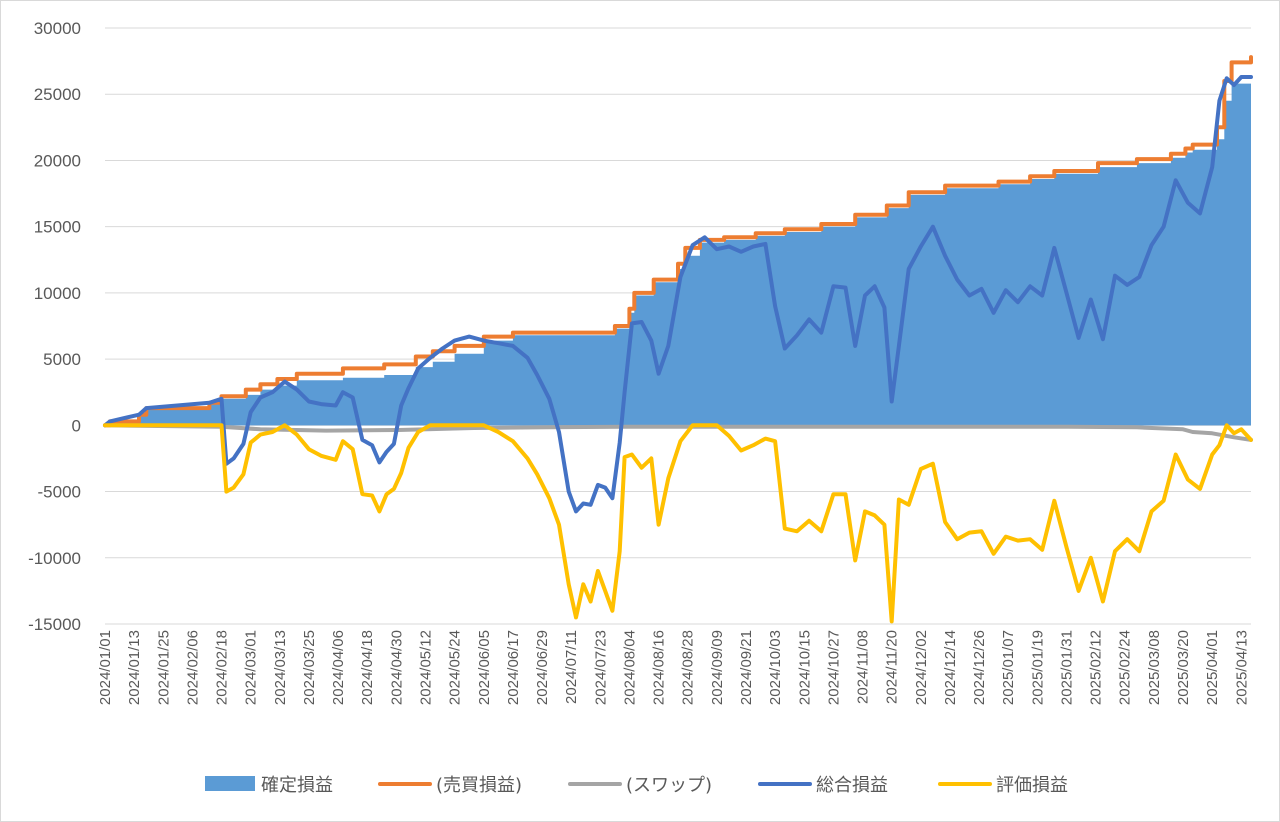 The image size is (1280, 822). I want to click on x-tick-label: 2024/08/16, so click(659, 667).